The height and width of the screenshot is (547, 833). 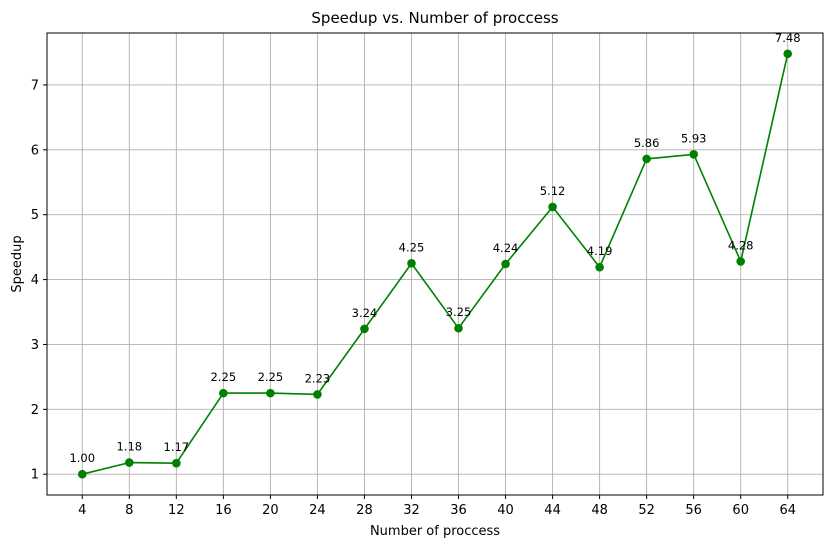 I want to click on data-label: 4.19, so click(x=600, y=251).